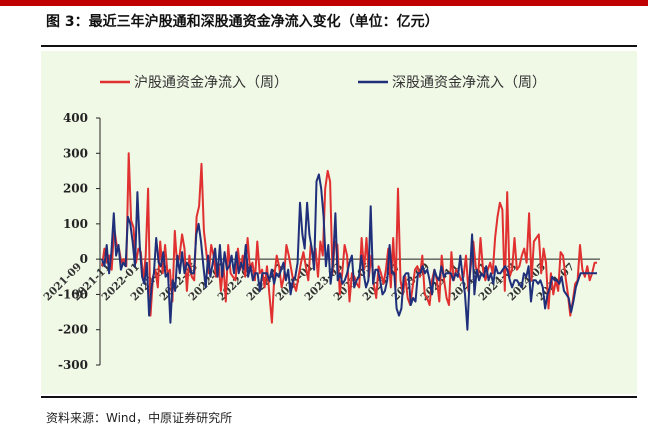 The width and height of the screenshot is (648, 429). What do you see at coordinates (324, 3) in the screenshot?
I see `header-band` at bounding box center [324, 3].